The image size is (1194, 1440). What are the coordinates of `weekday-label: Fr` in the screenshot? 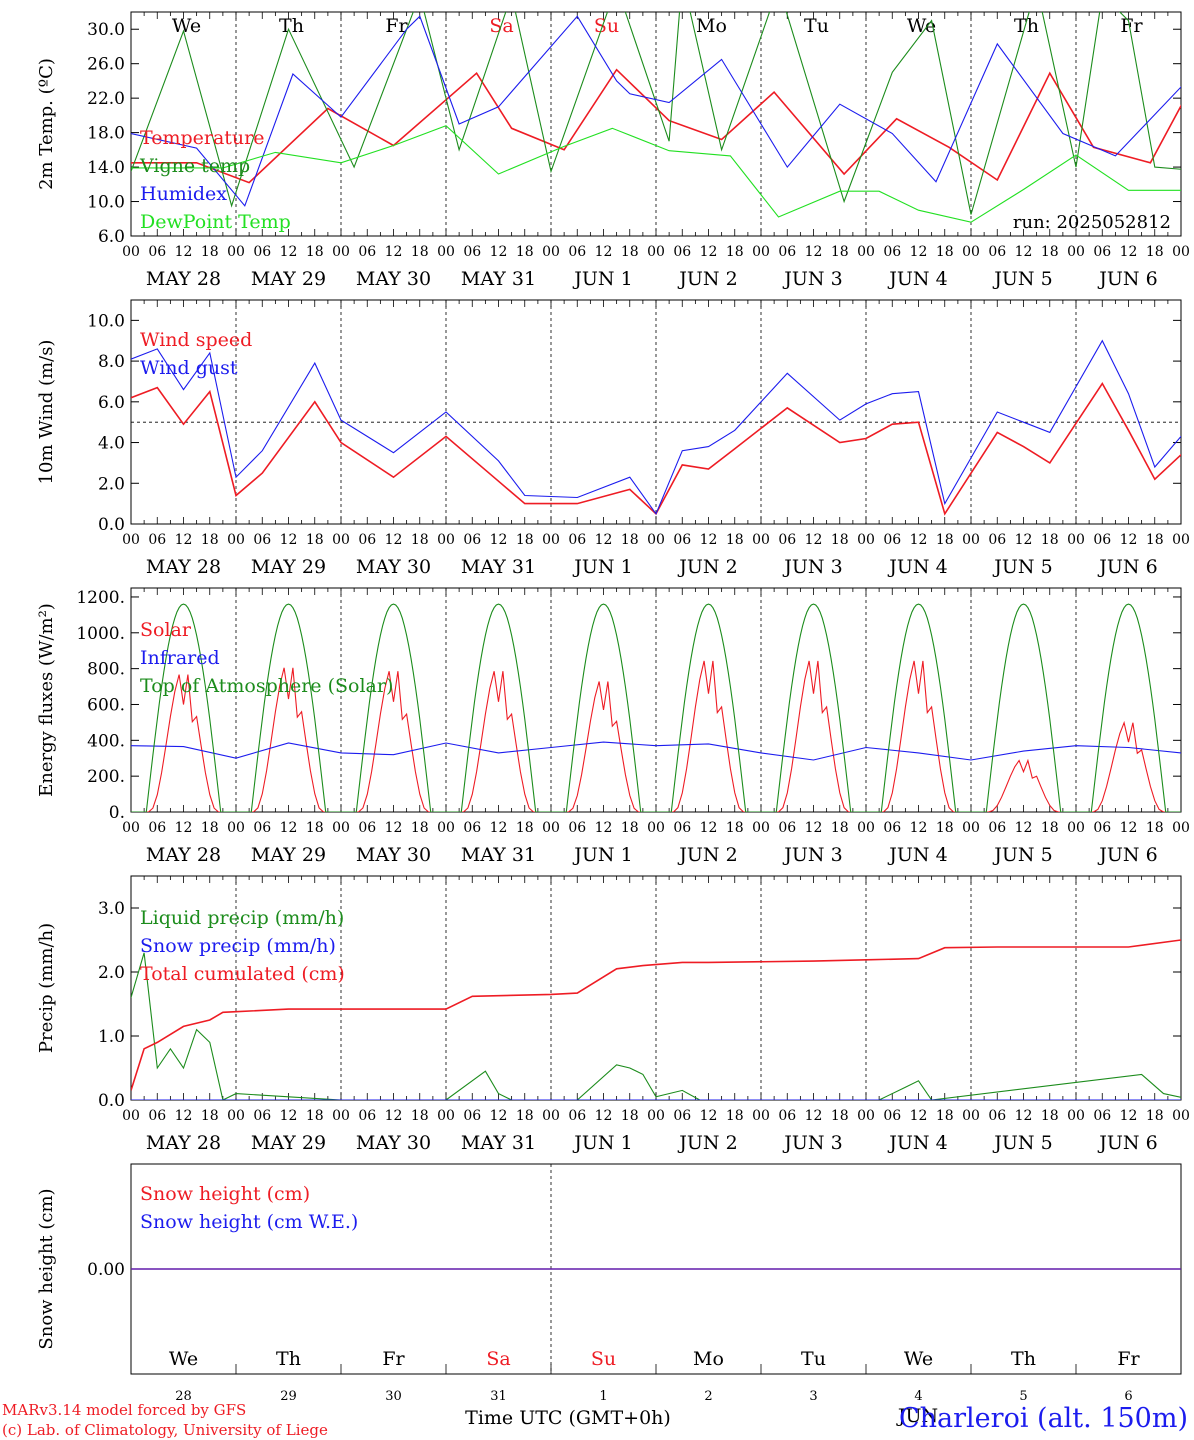 It's located at (1131, 26).